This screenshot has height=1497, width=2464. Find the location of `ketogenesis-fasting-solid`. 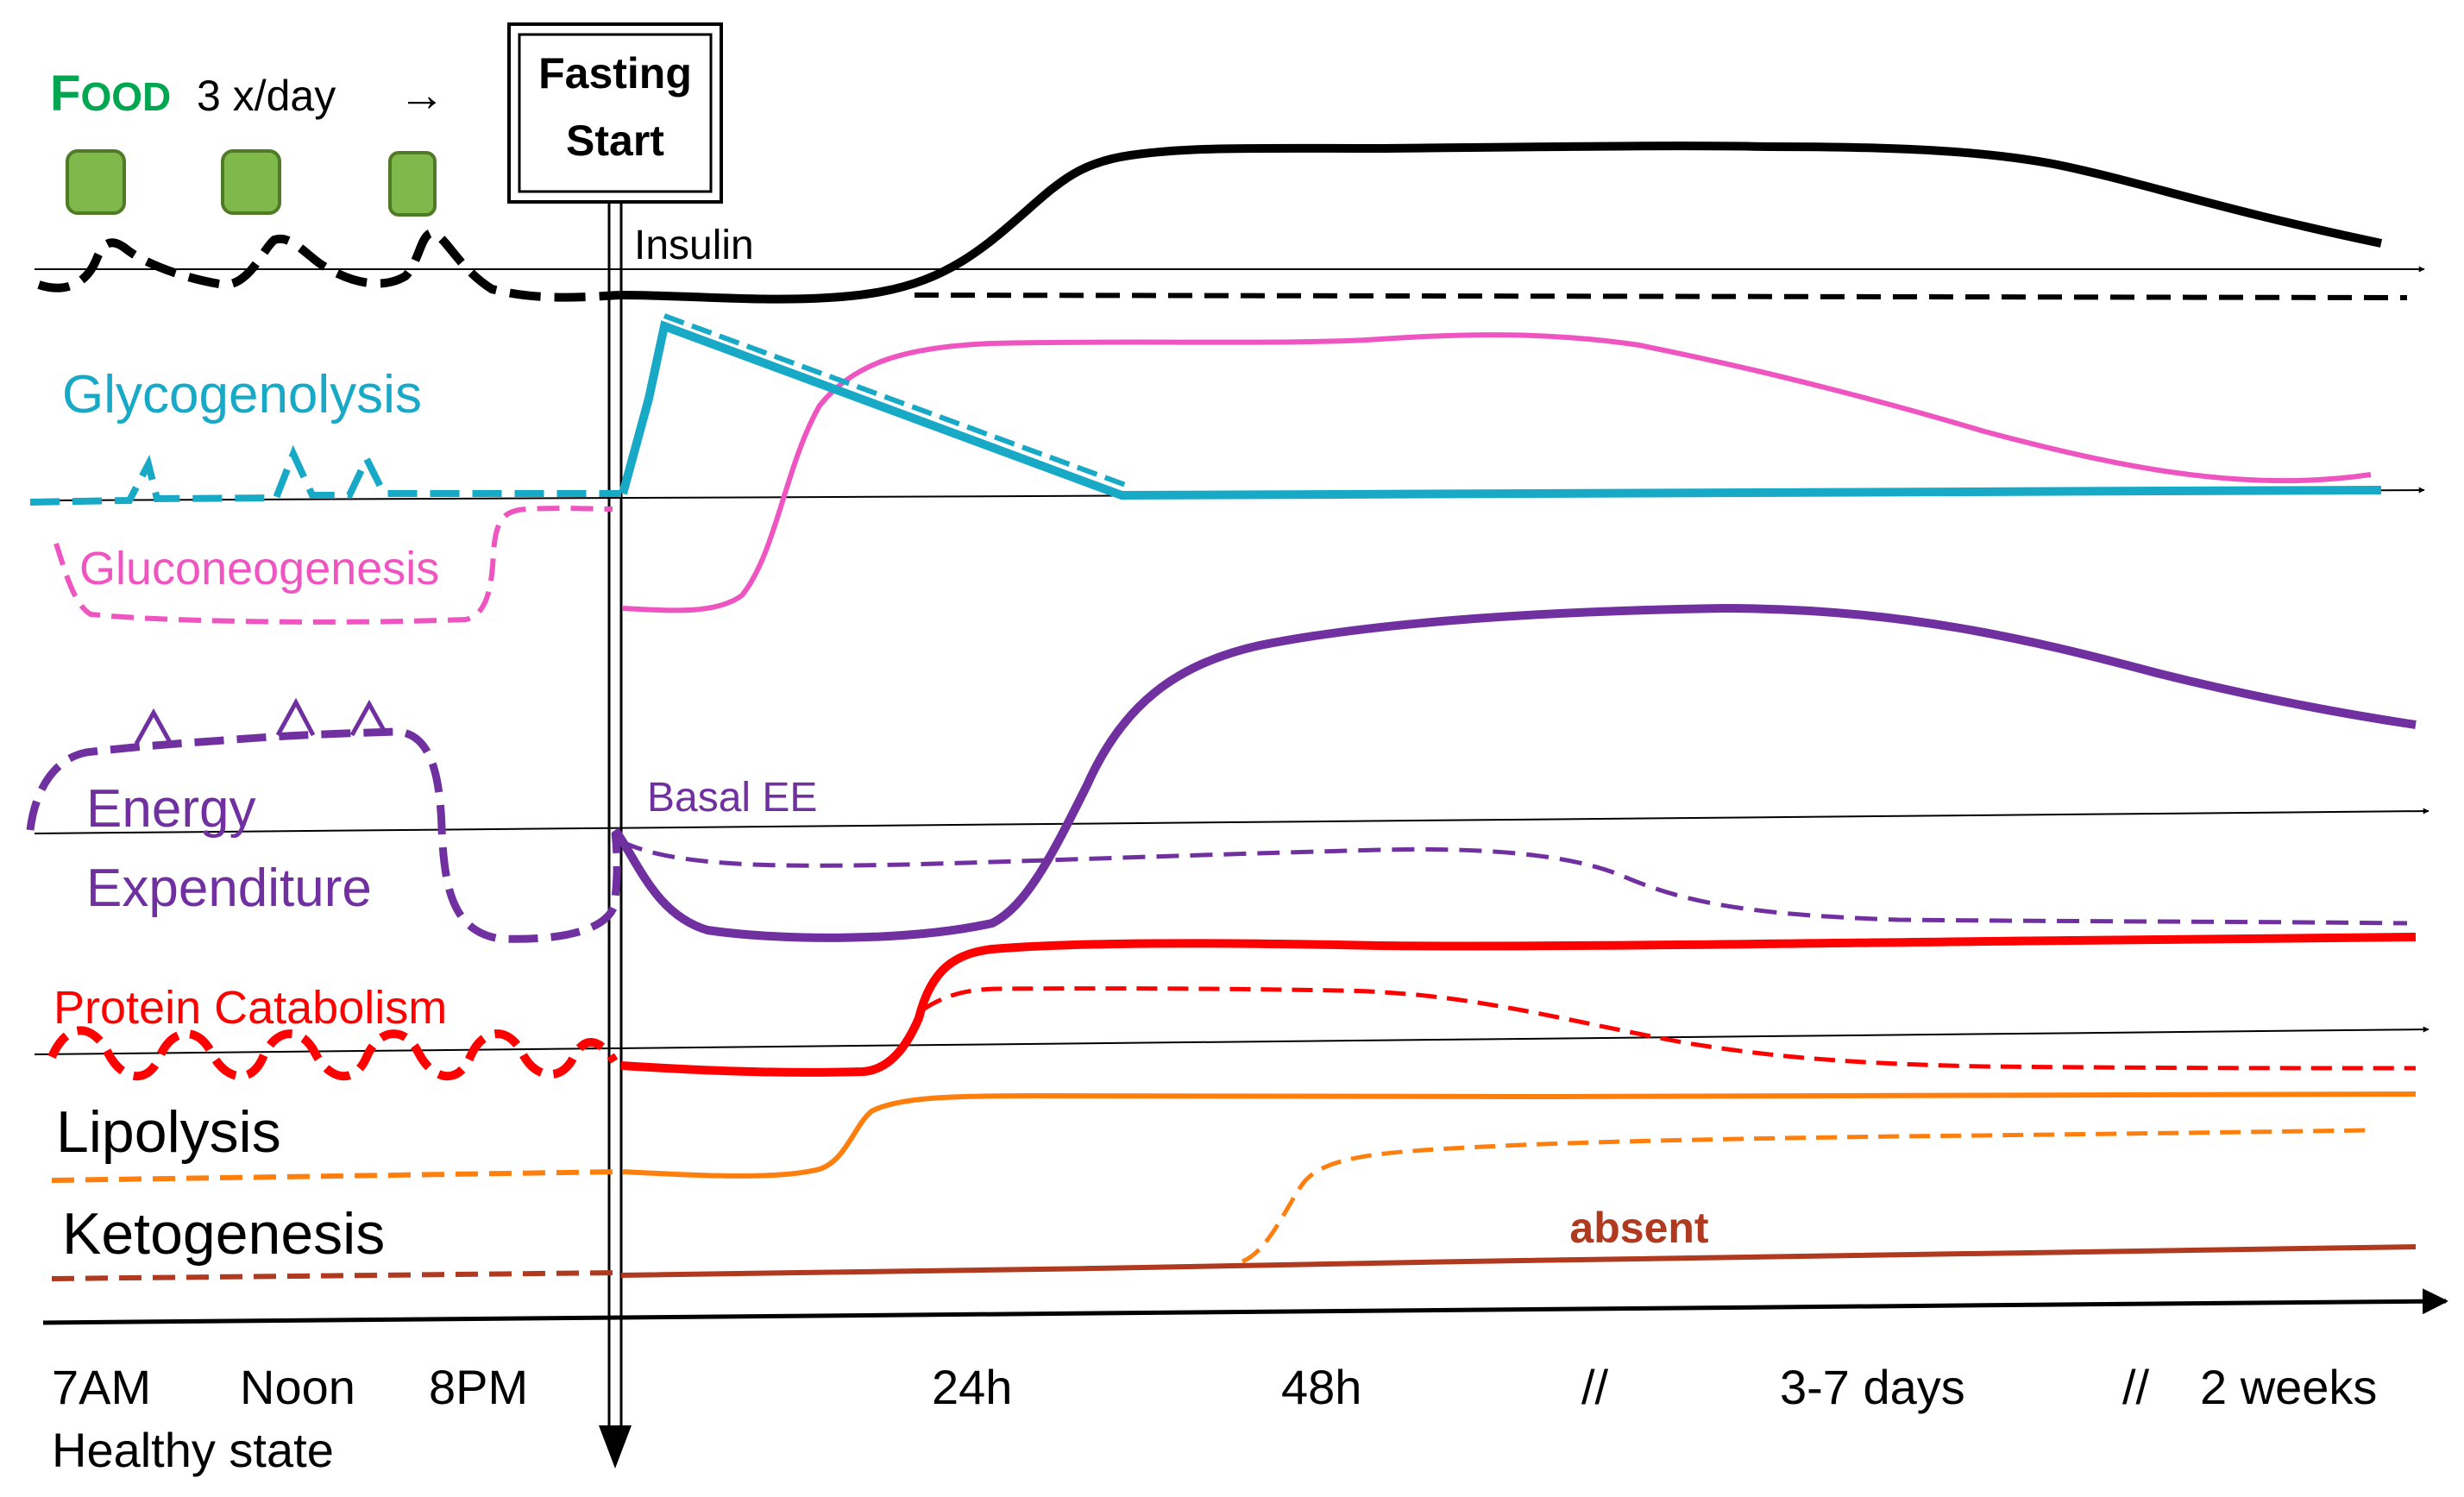

ketogenesis-fasting-solid is located at coordinates (1518, 1261).